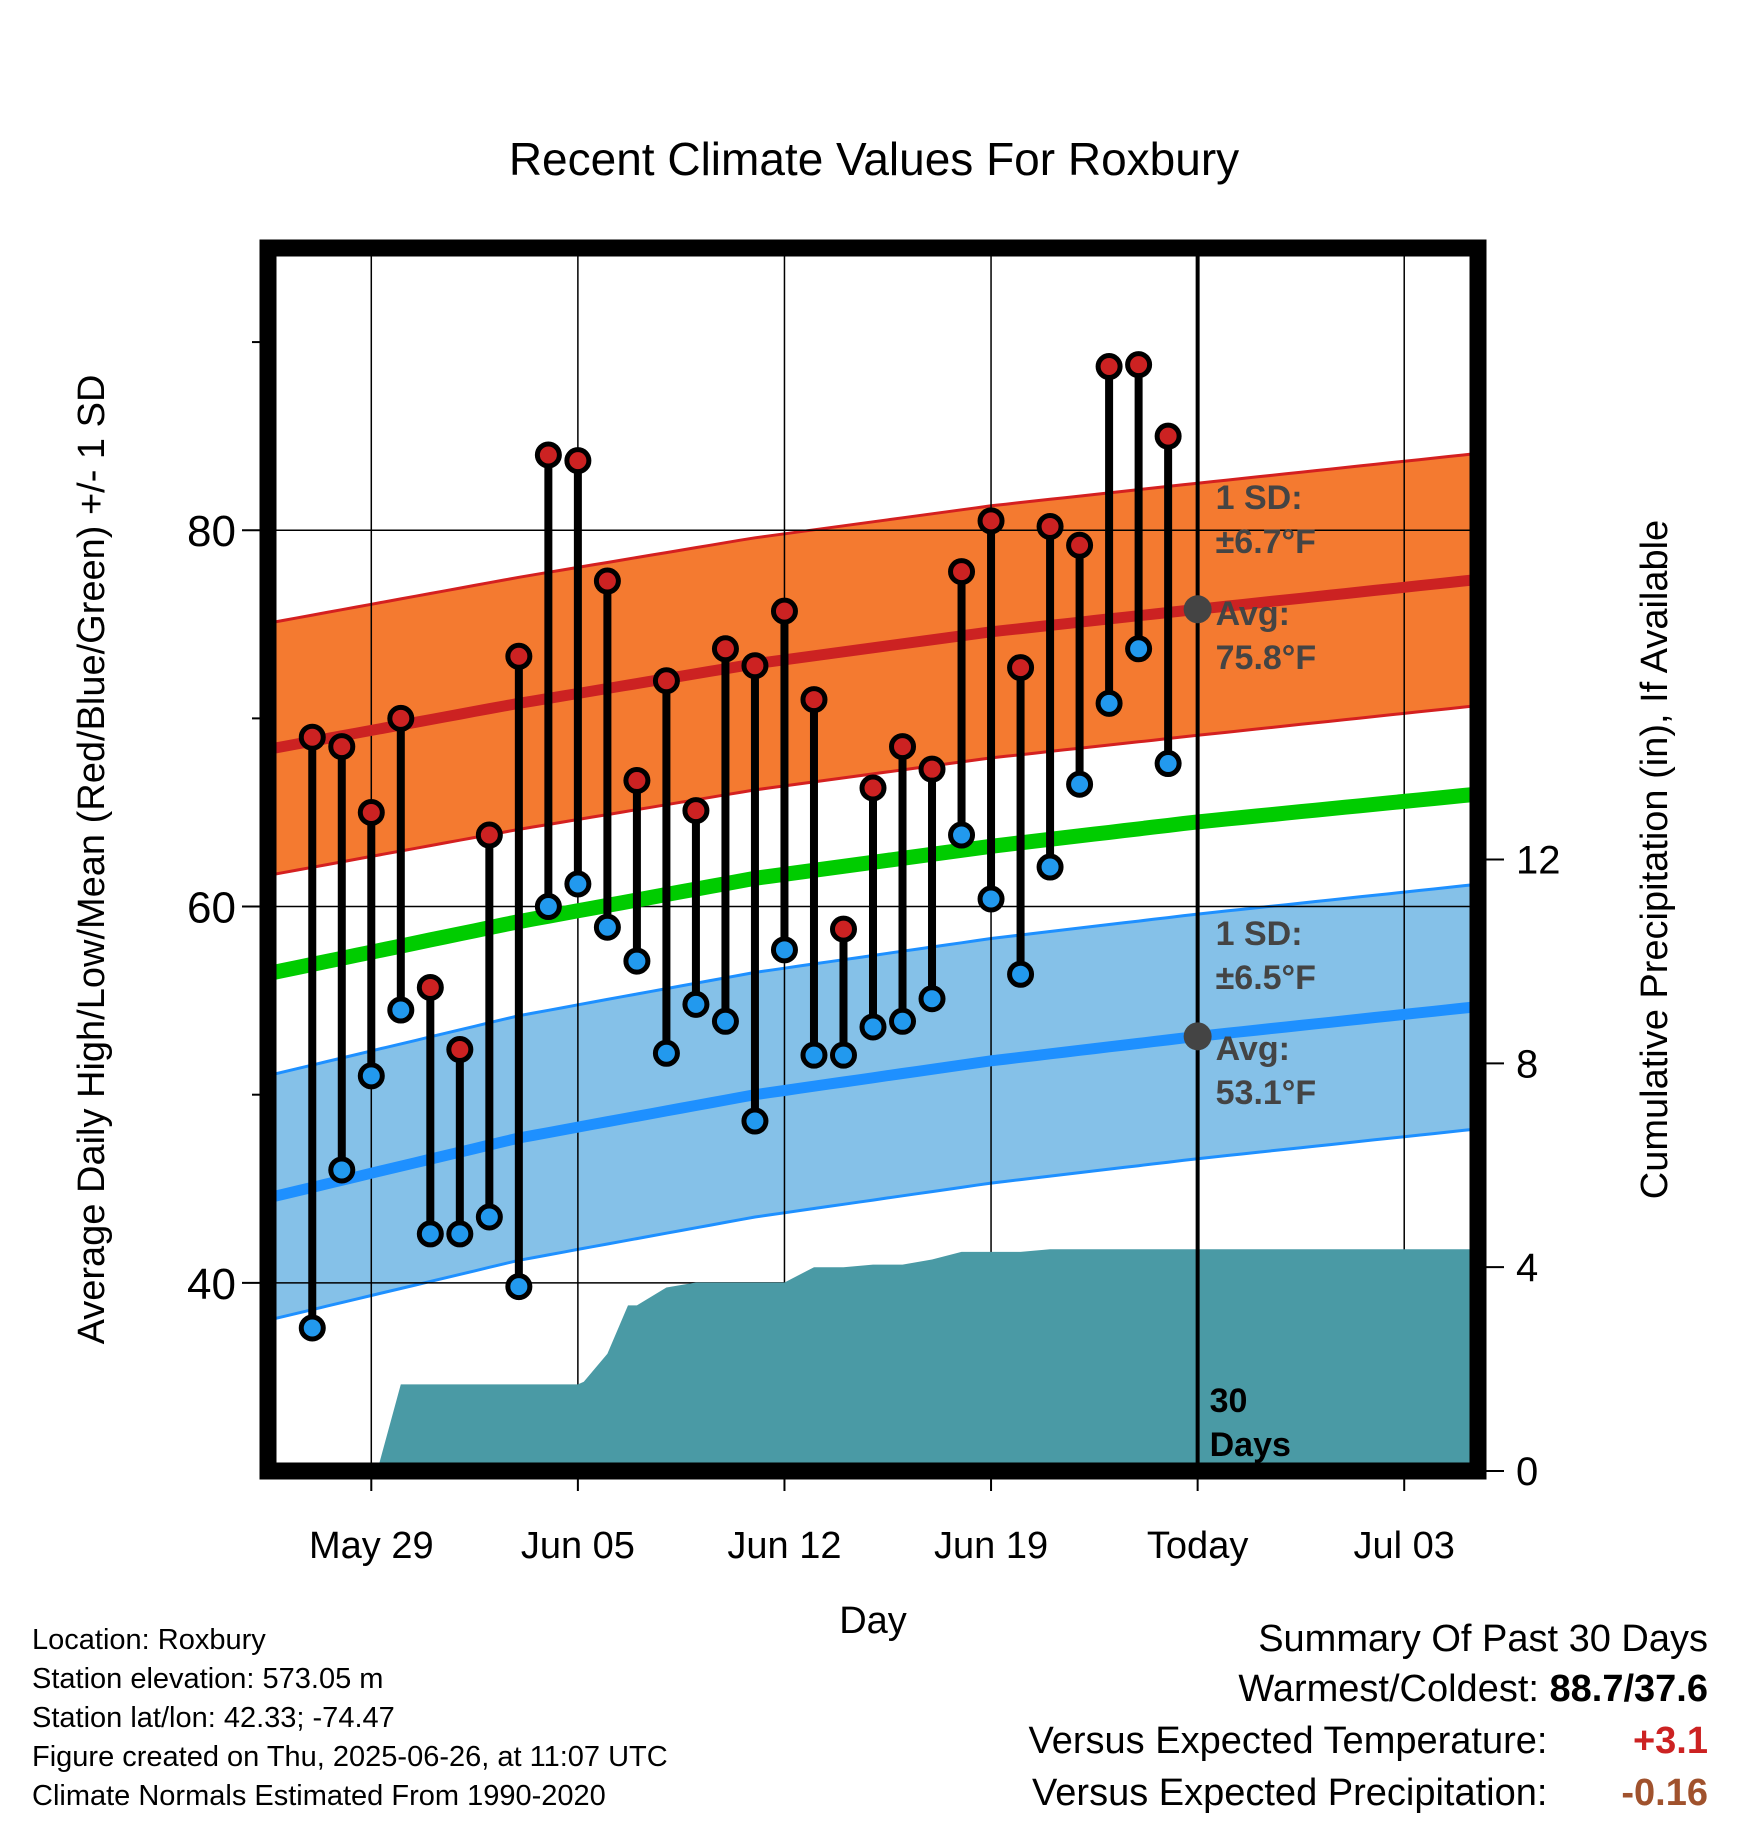 Image resolution: width=1748 pixels, height=1828 pixels. I want to click on summary-heading: Summary Of Past 30 Days, so click(1483, 1639).